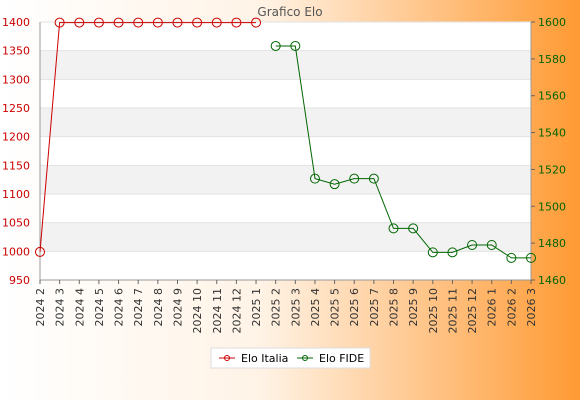 This screenshot has height=400, width=580. I want to click on x-tick-label: 2025 3, so click(295, 307).